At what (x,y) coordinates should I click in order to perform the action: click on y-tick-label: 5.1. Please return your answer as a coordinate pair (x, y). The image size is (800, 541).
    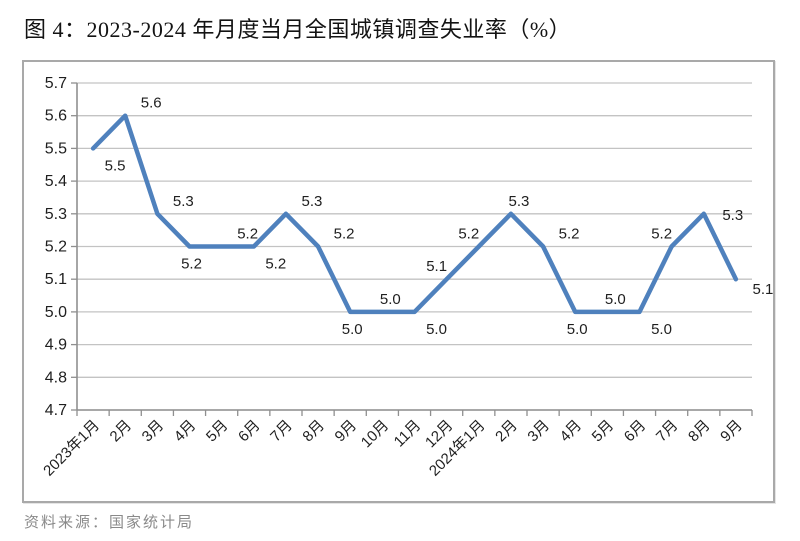
    Looking at the image, I should click on (56, 279).